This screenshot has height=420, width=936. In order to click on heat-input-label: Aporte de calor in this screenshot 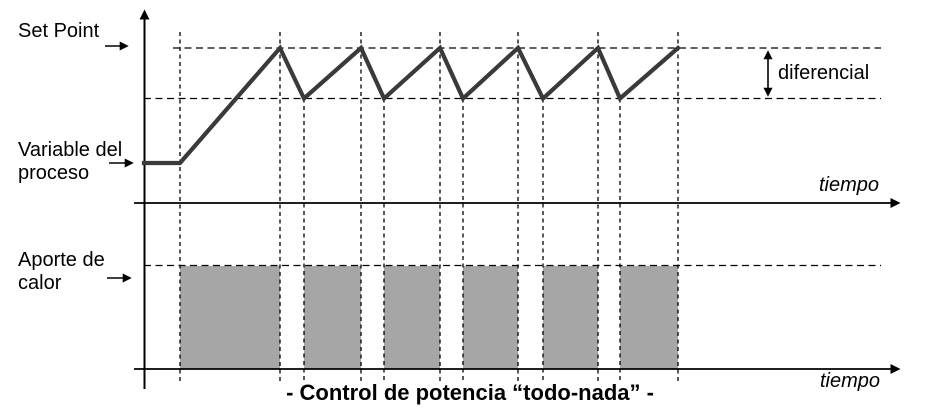, I will do `click(61, 271)`.